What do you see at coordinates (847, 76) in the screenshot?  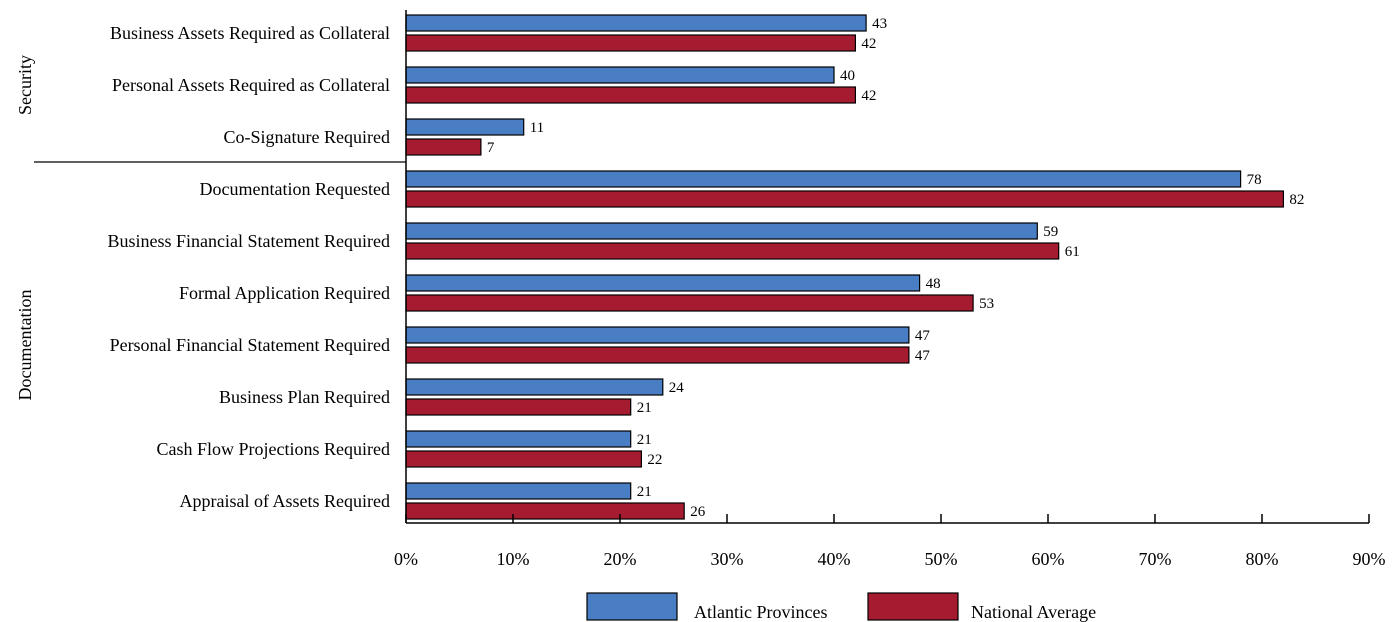 I see `value-label: 40` at bounding box center [847, 76].